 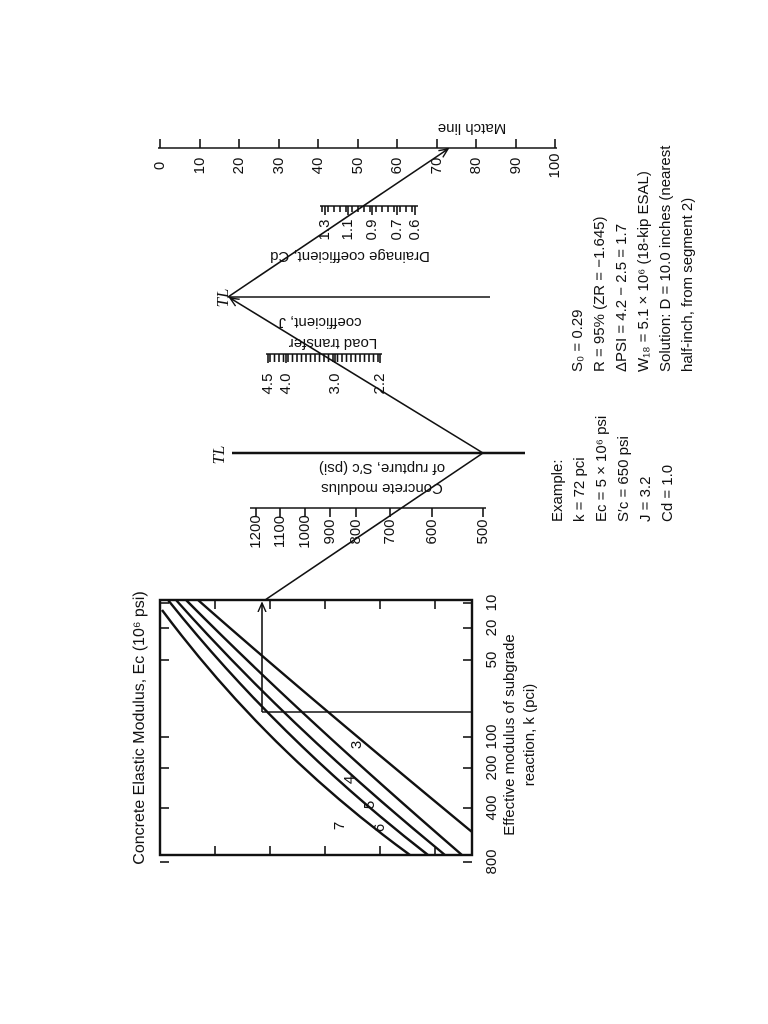 I want to click on example-text: Cd = 1.0, so click(x=667, y=493).